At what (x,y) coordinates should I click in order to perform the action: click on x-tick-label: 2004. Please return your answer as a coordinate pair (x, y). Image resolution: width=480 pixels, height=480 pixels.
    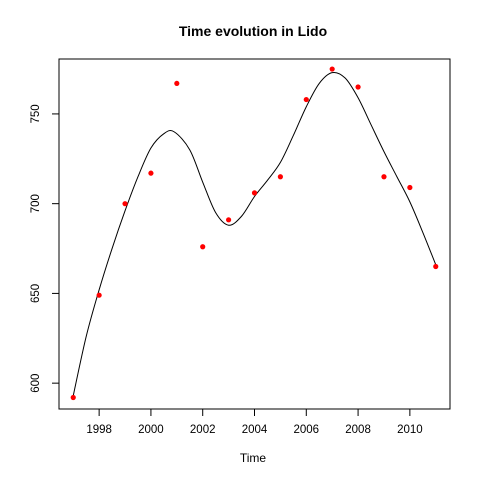
    Looking at the image, I should click on (255, 430).